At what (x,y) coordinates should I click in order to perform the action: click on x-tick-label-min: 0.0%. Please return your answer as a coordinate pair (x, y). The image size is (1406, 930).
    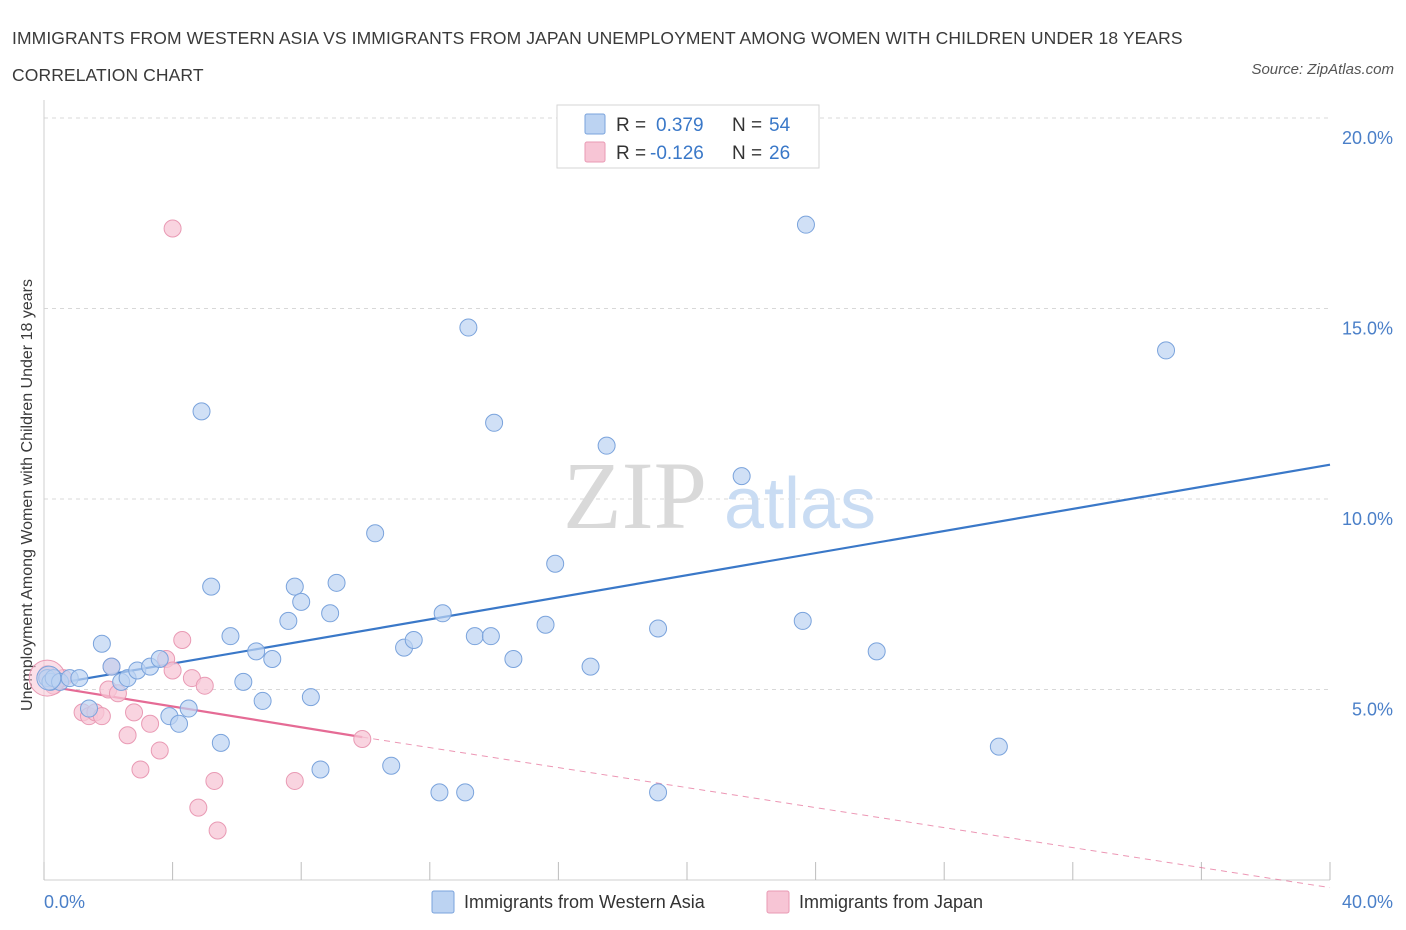
    Looking at the image, I should click on (64, 902).